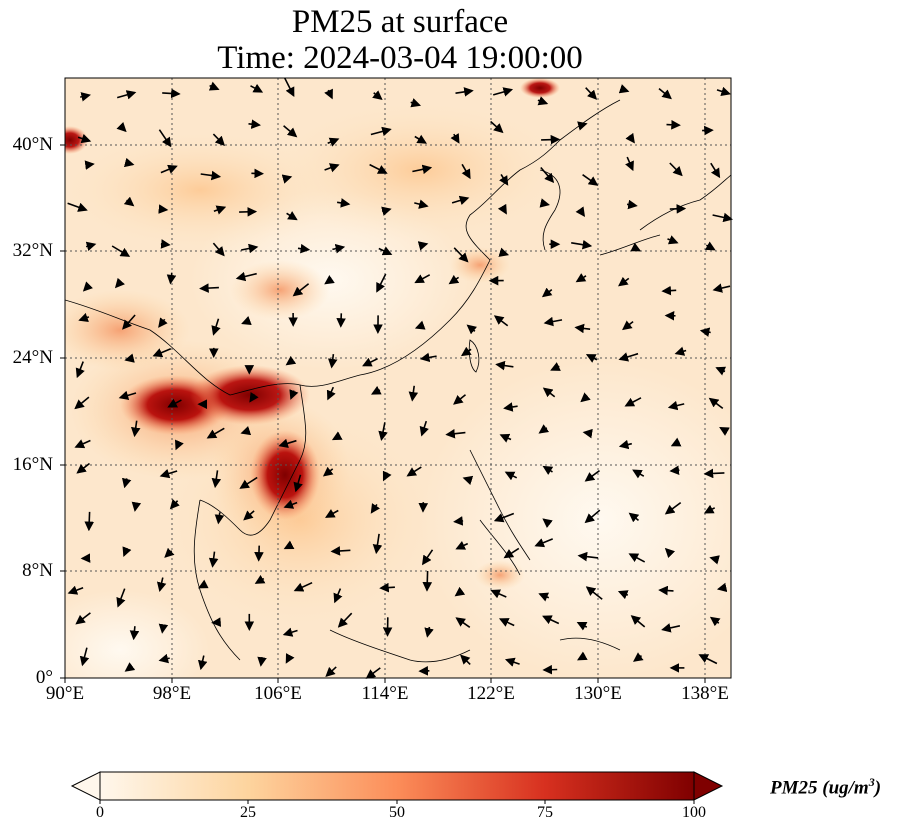  What do you see at coordinates (85, 786) in the screenshot?
I see `colorbar-min-extend` at bounding box center [85, 786].